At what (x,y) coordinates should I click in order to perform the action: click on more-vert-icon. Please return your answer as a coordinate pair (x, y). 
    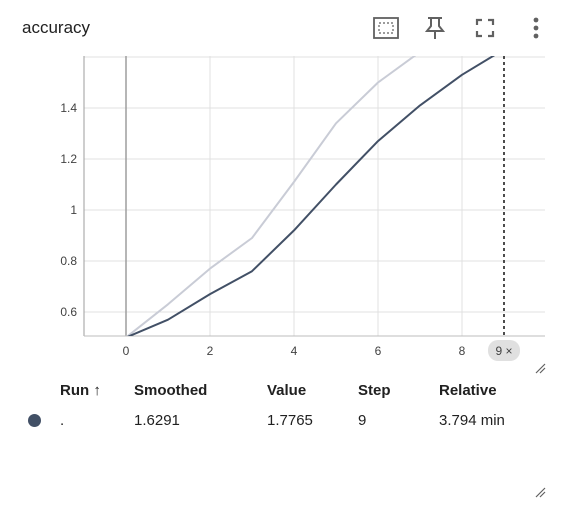
    Looking at the image, I should click on (536, 28).